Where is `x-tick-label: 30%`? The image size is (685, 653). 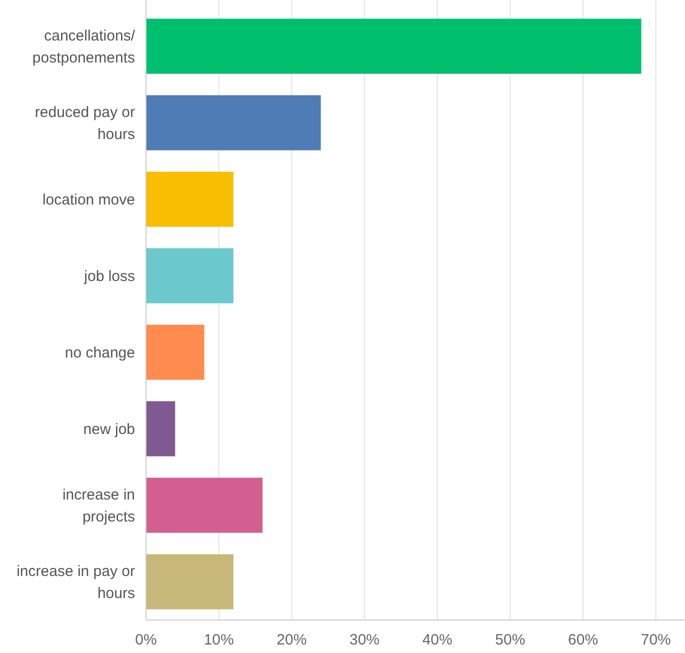
x-tick-label: 30% is located at coordinates (365, 640).